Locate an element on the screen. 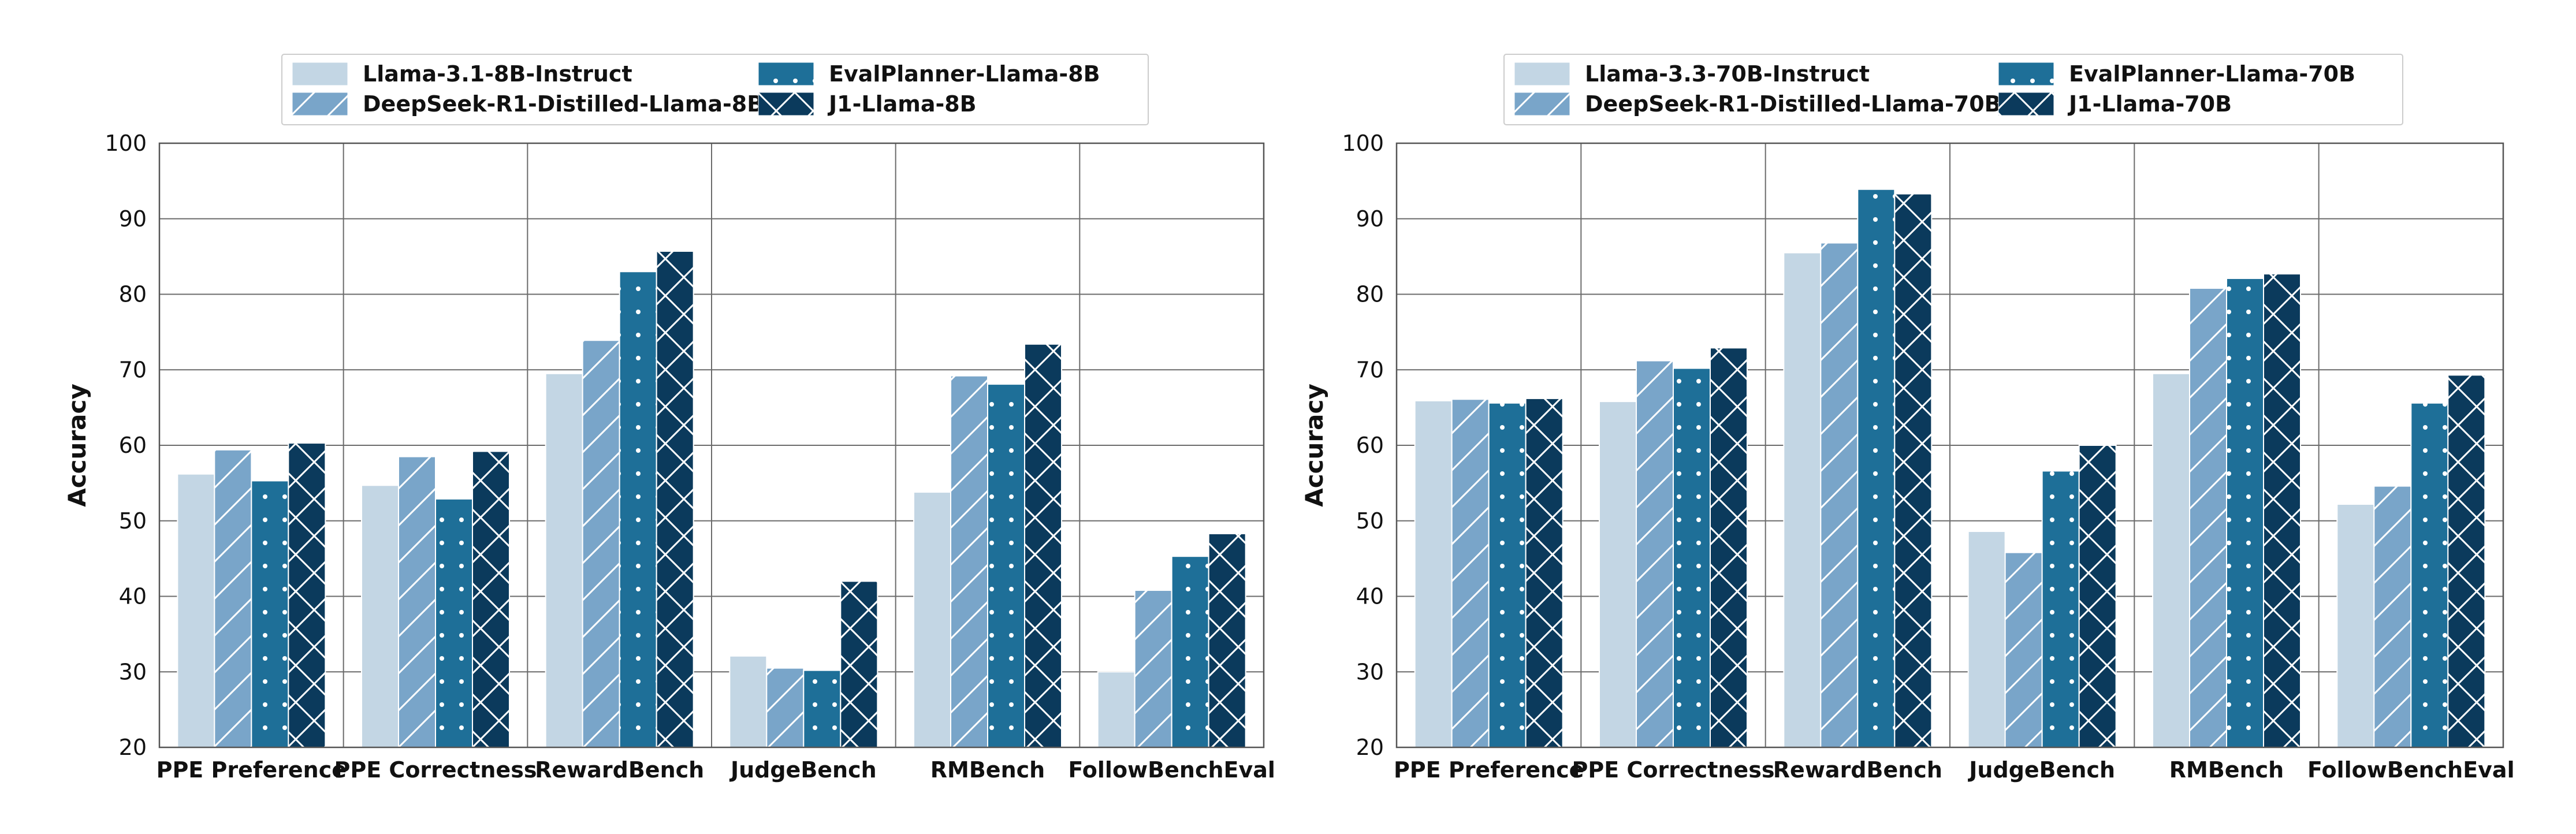  legend-label: Llama-3.1-8B-Instruct is located at coordinates (498, 74).